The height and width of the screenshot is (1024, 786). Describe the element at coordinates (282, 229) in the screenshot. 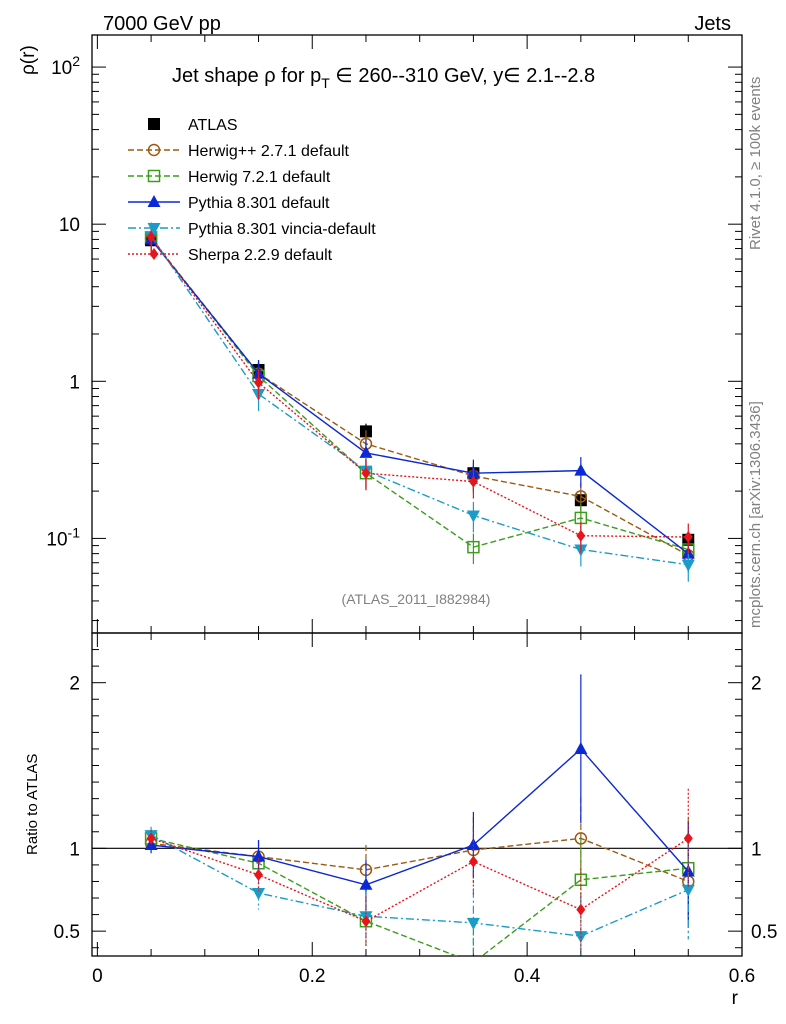

I see `legend-label: Pythia 8.301 vincia-default` at that location.